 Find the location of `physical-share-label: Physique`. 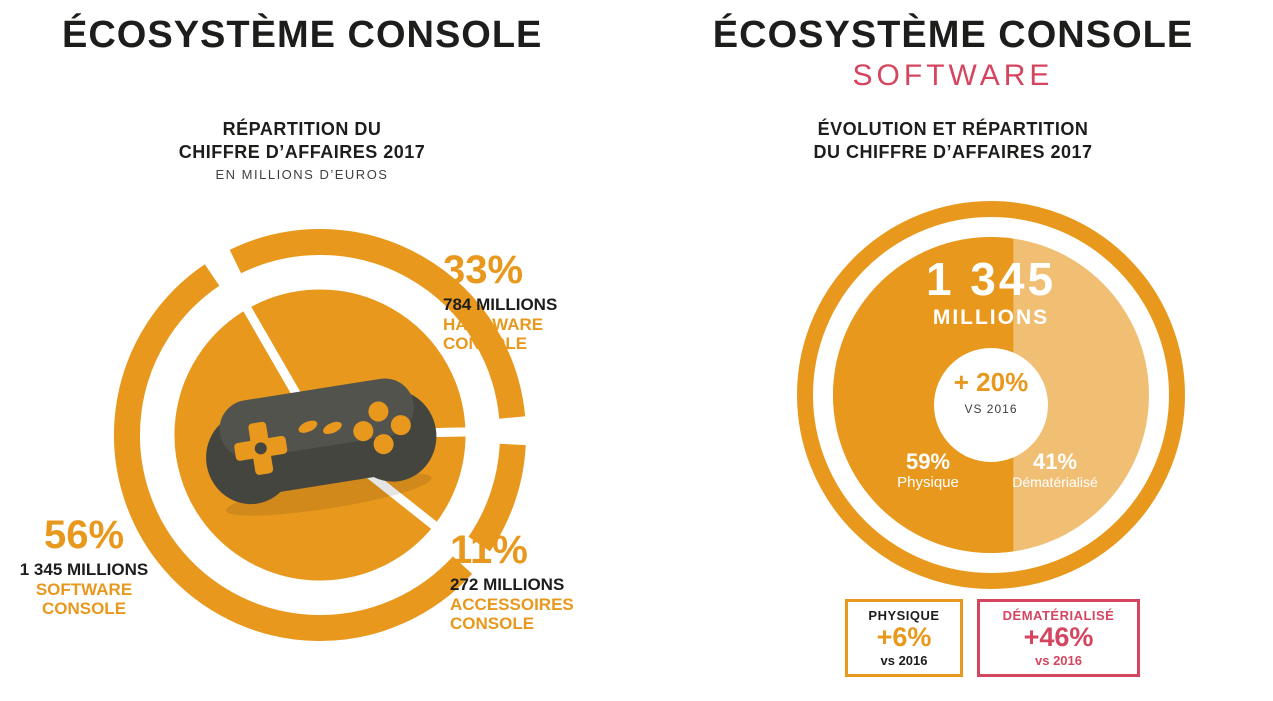

physical-share-label: Physique is located at coordinates (928, 483).